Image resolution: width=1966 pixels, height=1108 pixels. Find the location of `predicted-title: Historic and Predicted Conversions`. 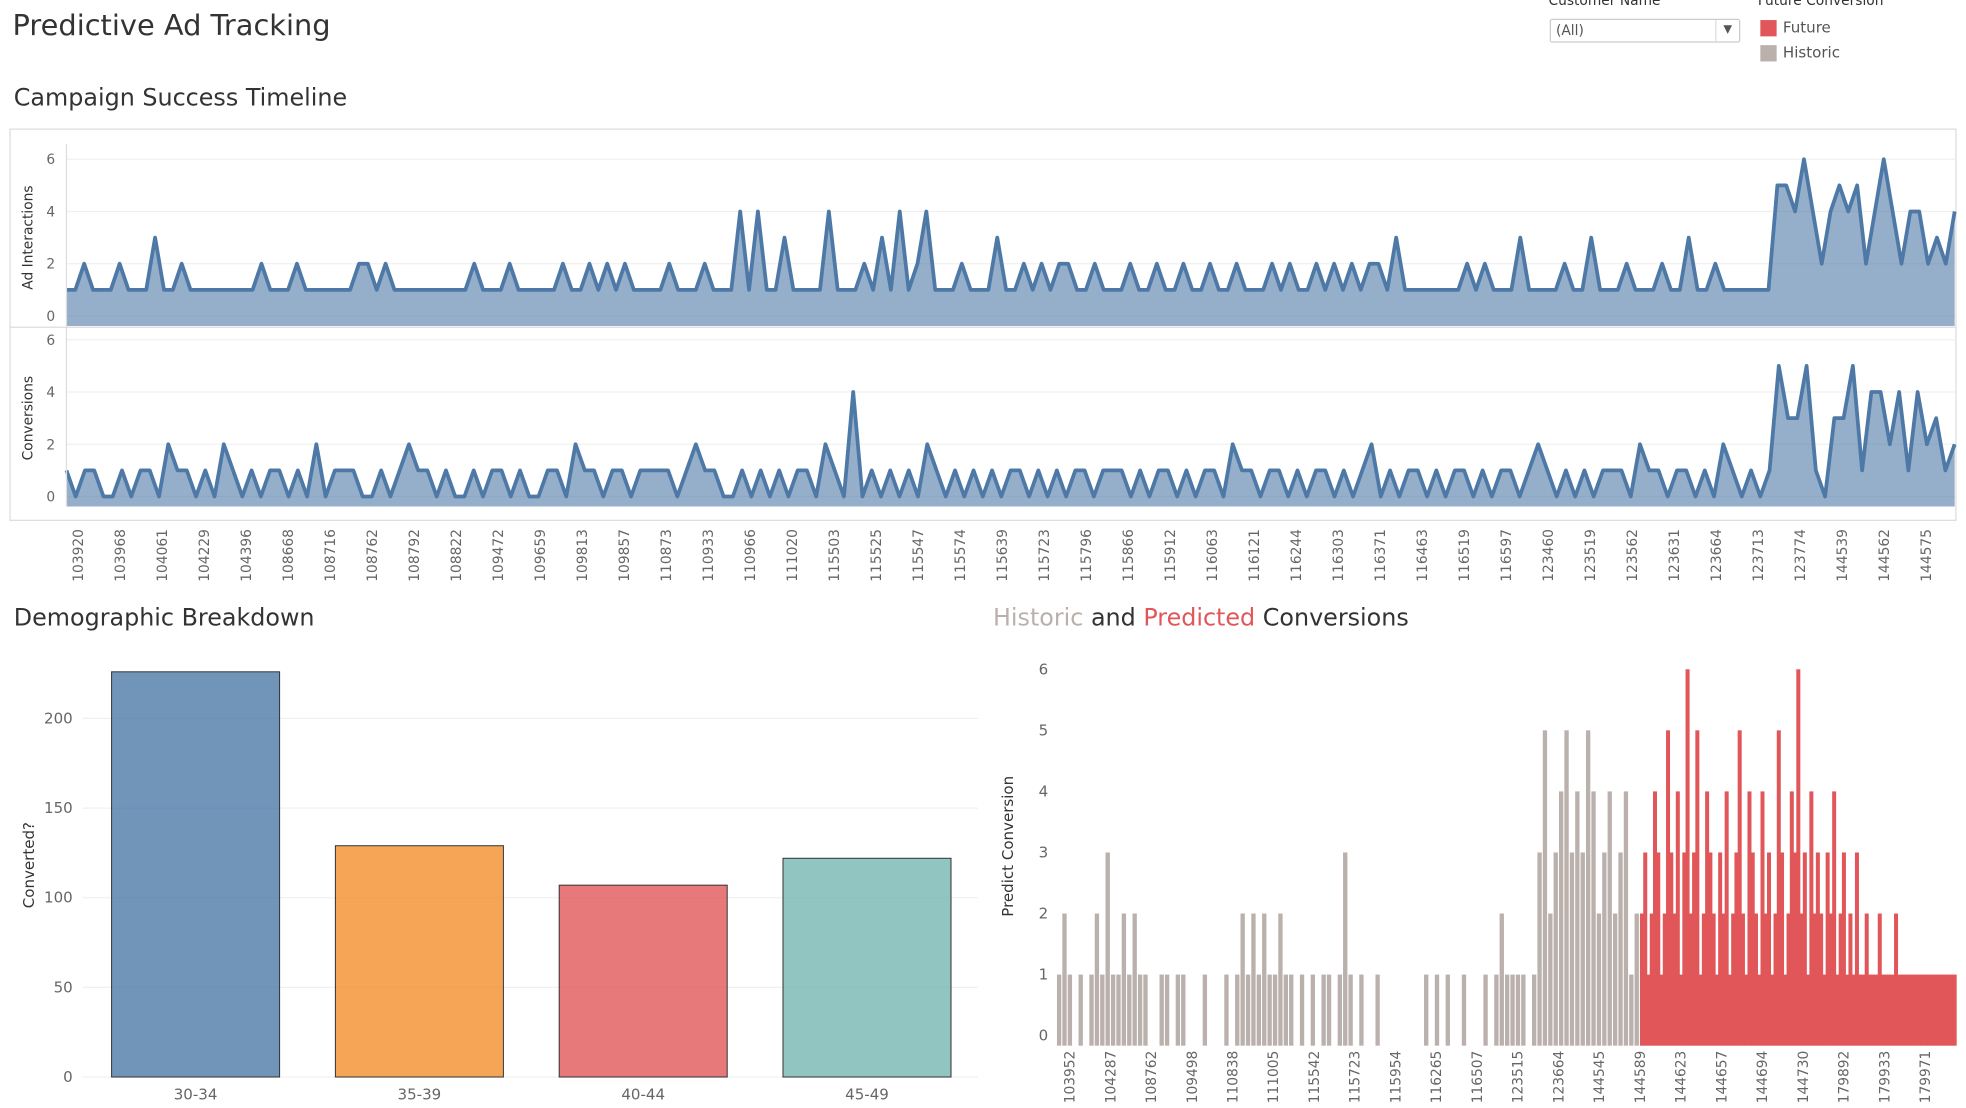

predicted-title: Historic and Predicted Conversions is located at coordinates (1201, 618).